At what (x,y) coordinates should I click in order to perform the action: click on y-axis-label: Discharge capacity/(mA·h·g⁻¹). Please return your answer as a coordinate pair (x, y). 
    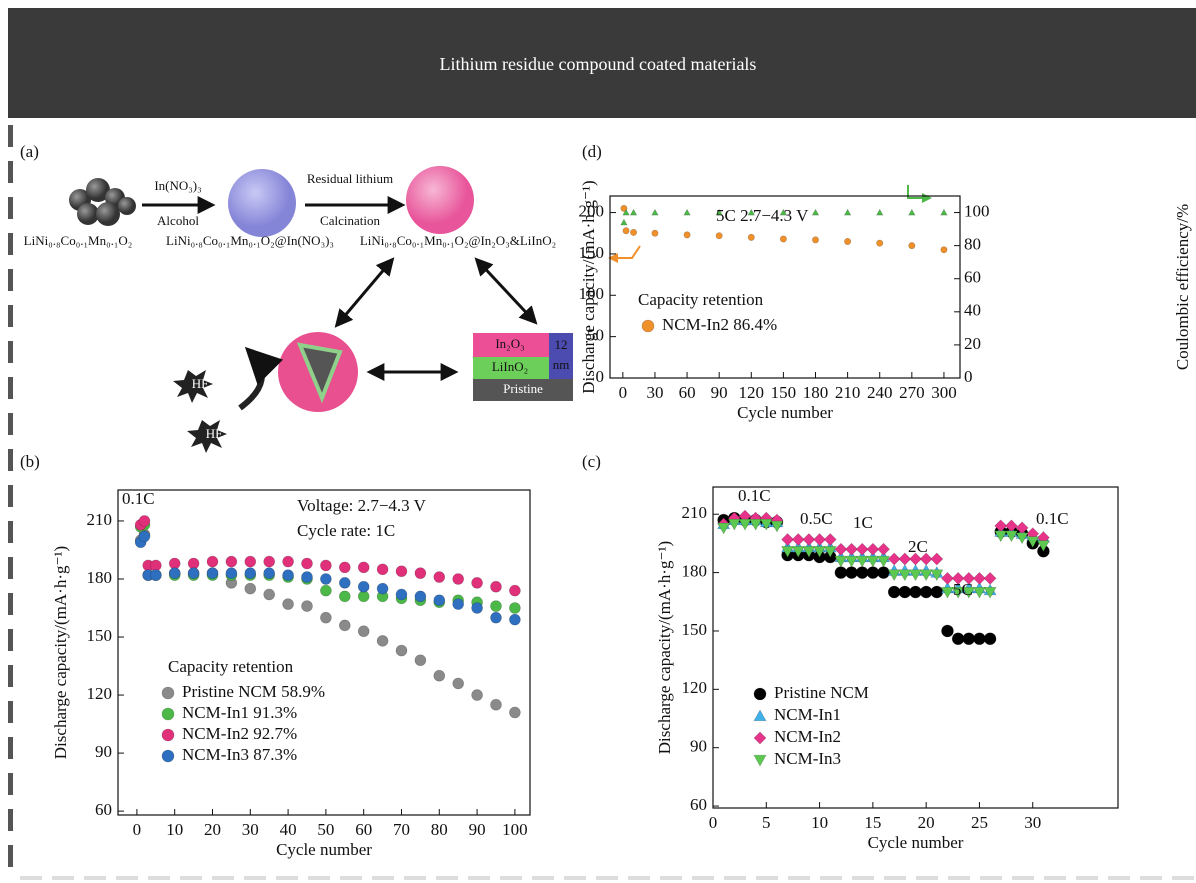
    Looking at the image, I should click on (664, 647).